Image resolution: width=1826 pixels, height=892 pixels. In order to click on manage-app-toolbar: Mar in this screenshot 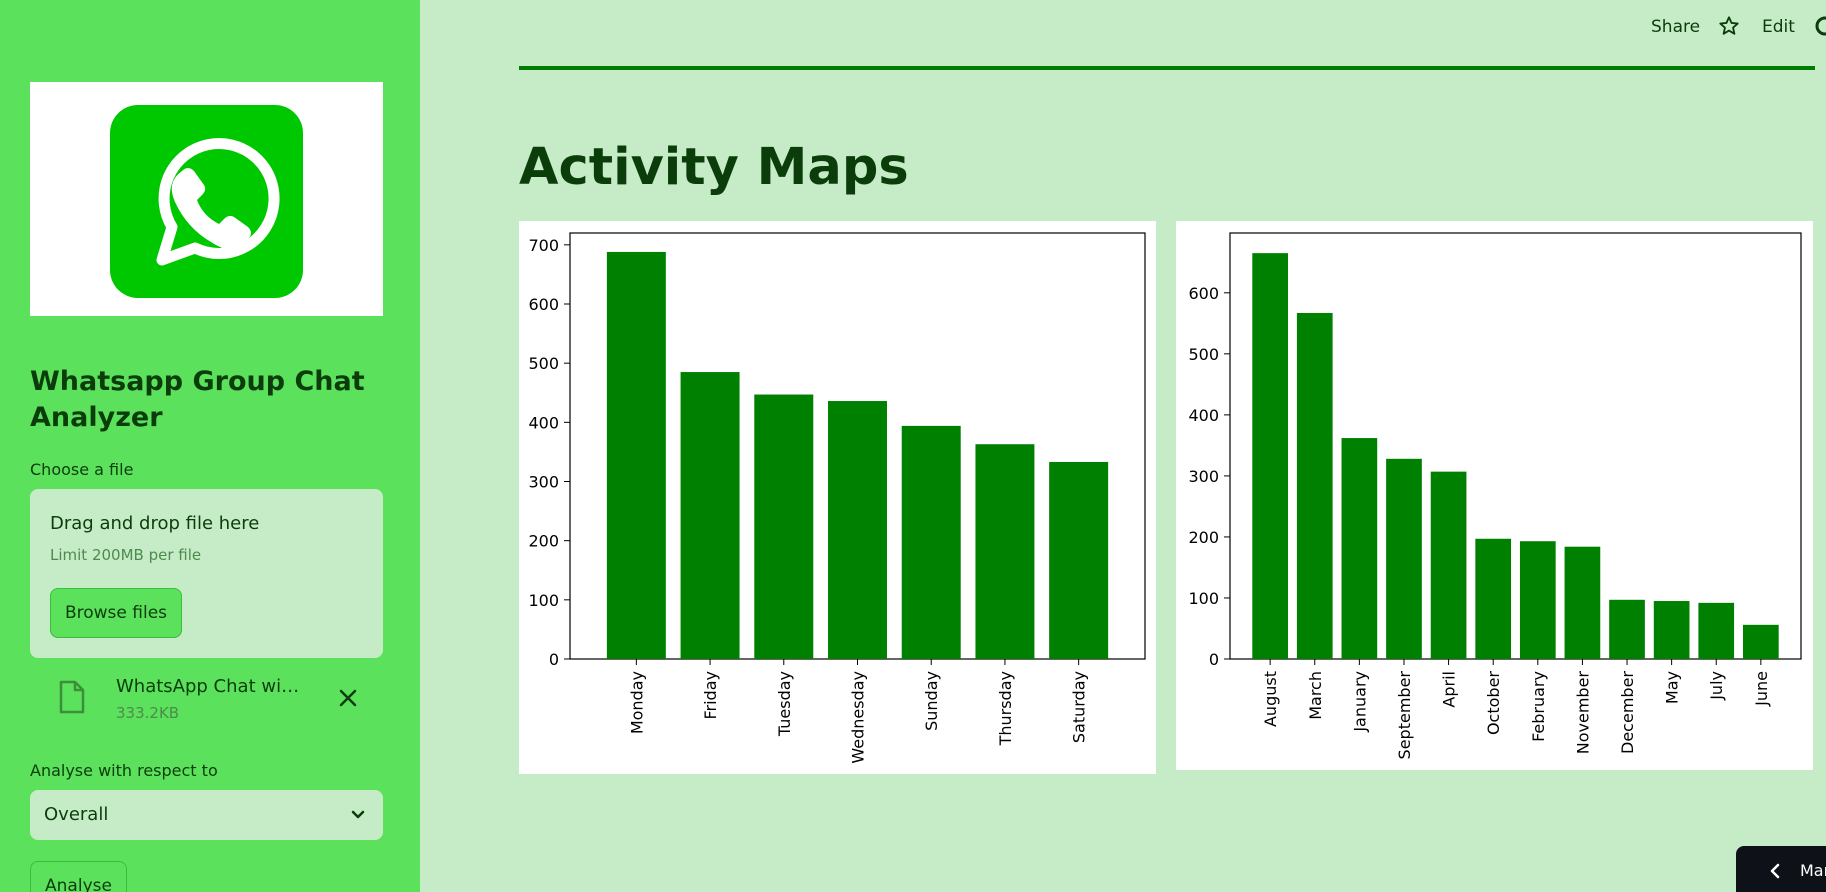, I will do `click(1781, 869)`.